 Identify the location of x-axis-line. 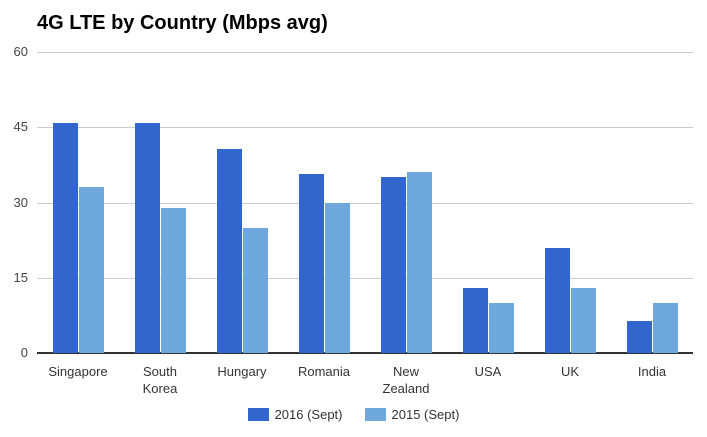
(365, 353).